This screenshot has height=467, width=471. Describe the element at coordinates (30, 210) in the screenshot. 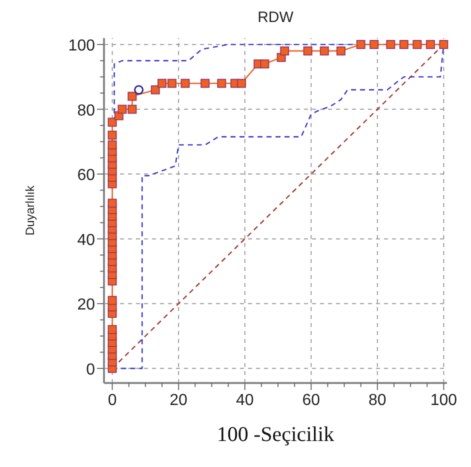

I see `y-axis-title: Duyarlılık` at that location.